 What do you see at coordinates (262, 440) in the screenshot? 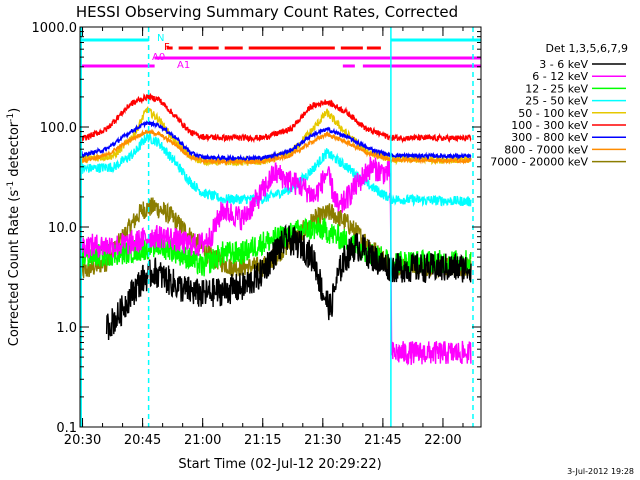
I see `x-tick-label: 21:15` at bounding box center [262, 440].